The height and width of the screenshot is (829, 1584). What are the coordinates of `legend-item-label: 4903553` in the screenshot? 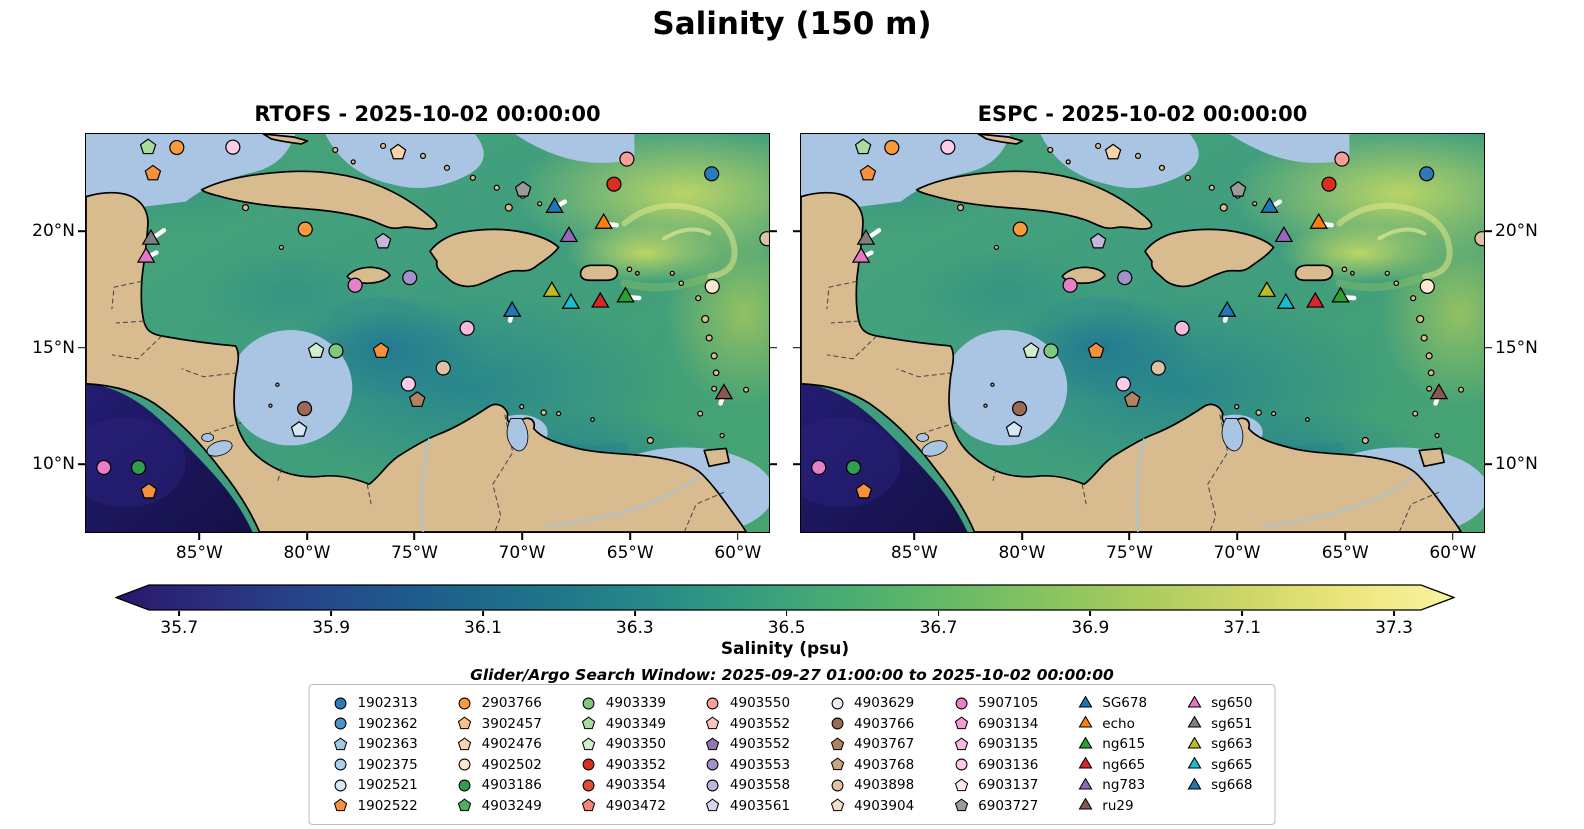 It's located at (760, 764).